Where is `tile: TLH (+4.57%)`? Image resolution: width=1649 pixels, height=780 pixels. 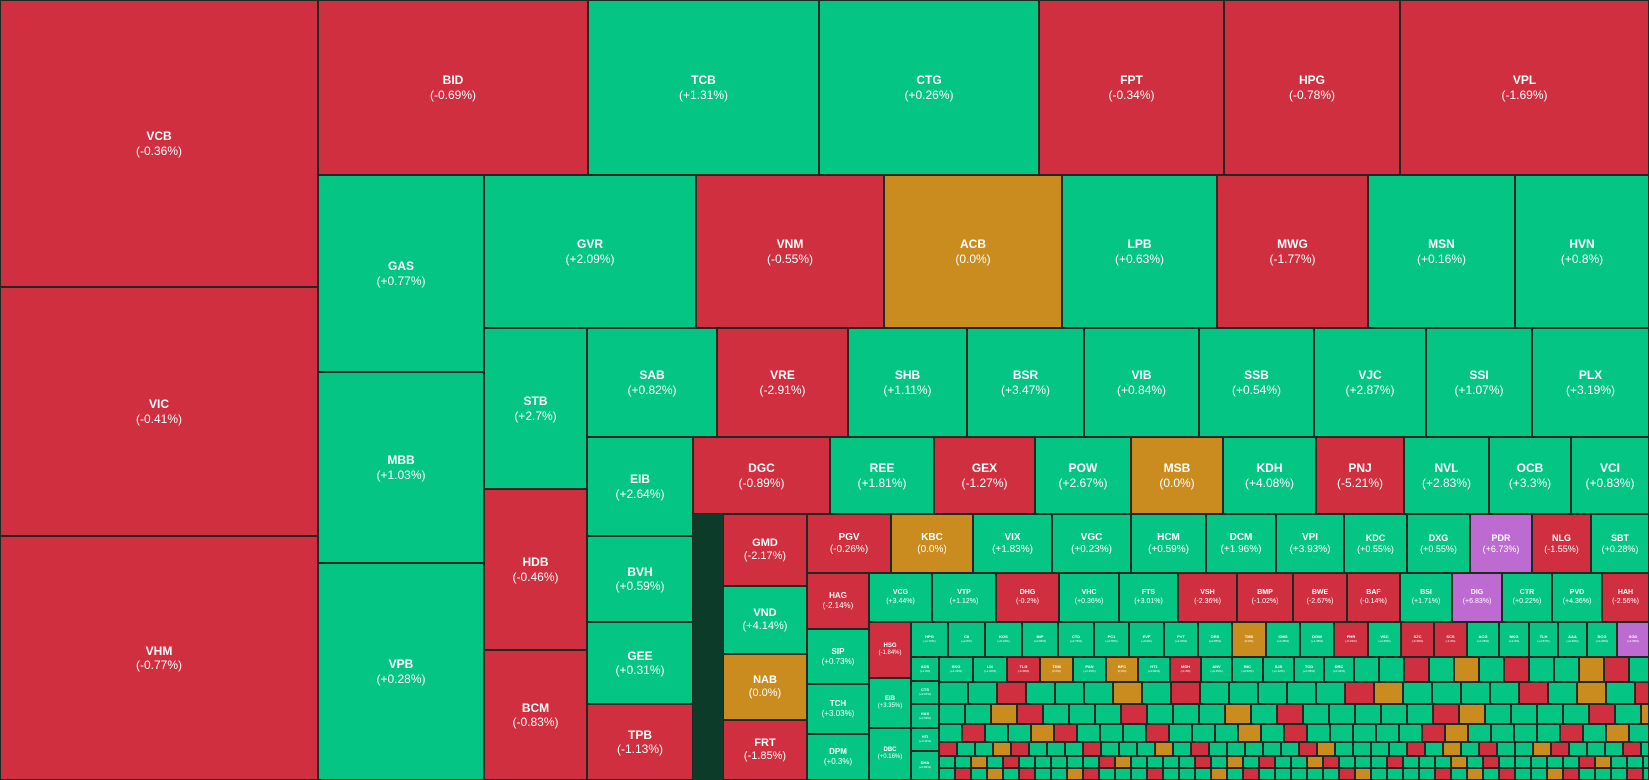
tile: TLH (+4.57%) is located at coordinates (1543, 639).